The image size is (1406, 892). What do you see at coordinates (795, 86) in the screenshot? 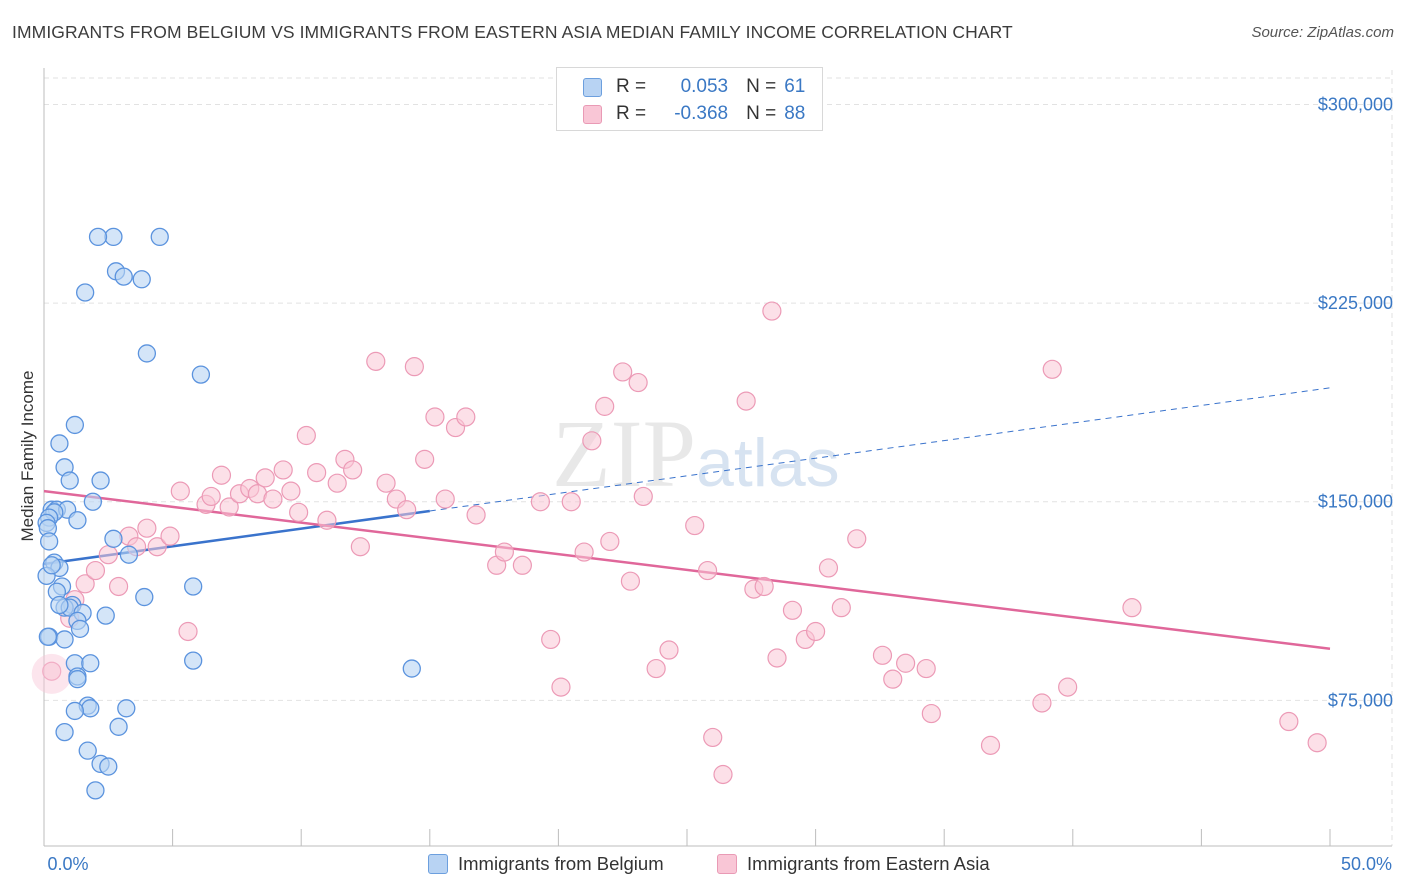
I see `legend-n-value-belgium: 61` at bounding box center [795, 86].